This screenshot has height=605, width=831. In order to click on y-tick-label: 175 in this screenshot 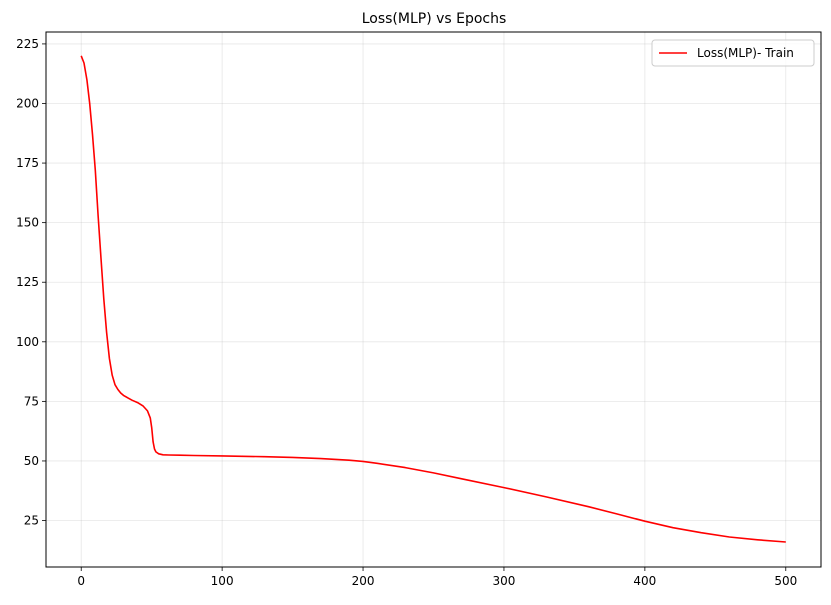, I will do `click(27, 163)`.